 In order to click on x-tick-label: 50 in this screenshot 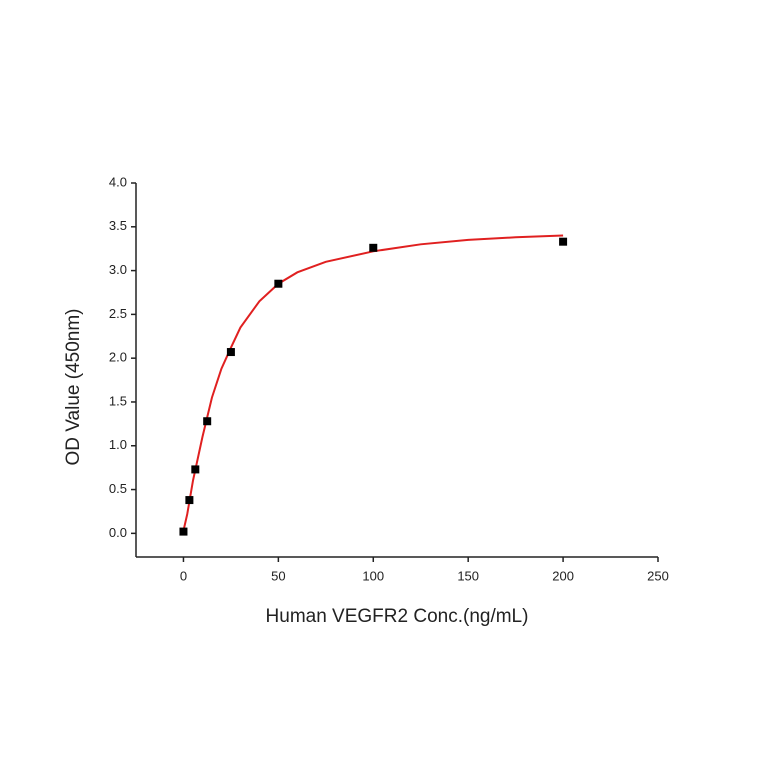, I will do `click(278, 575)`.